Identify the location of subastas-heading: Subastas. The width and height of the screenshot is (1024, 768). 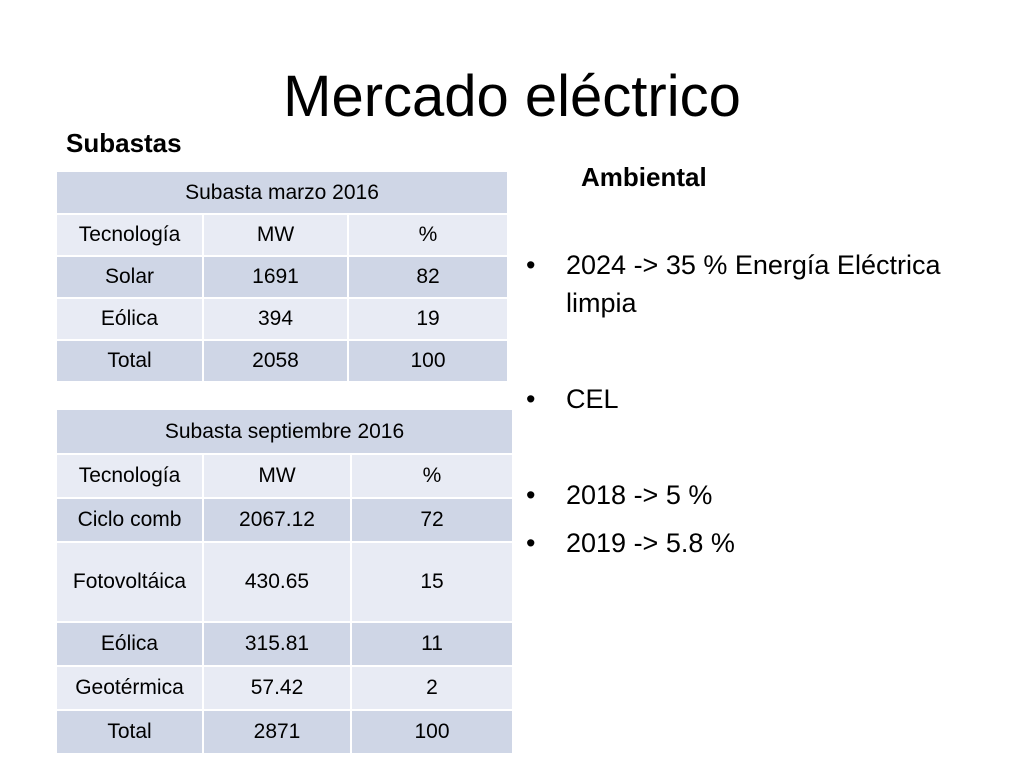
(124, 143).